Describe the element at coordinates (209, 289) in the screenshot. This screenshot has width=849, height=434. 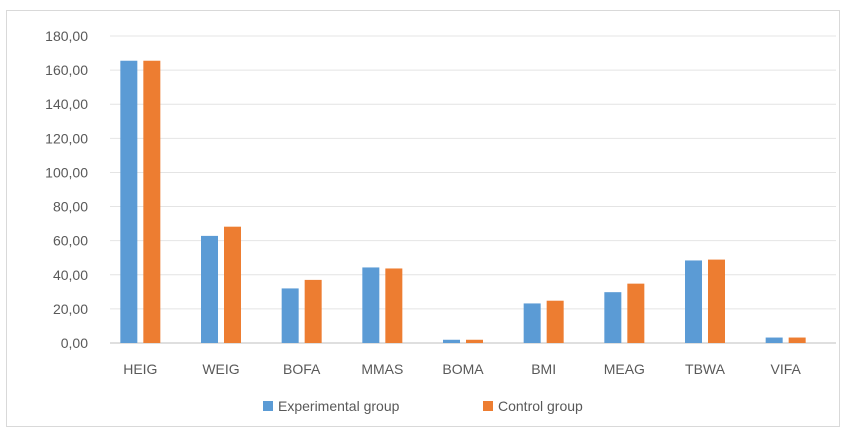
I see `bar-experimental-weig` at that location.